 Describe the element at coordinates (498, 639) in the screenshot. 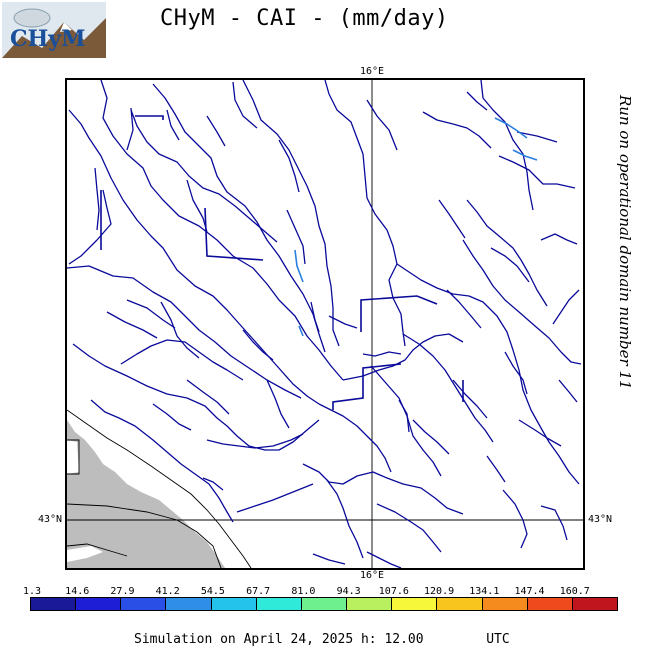

I see `timezone-label: UTC` at that location.